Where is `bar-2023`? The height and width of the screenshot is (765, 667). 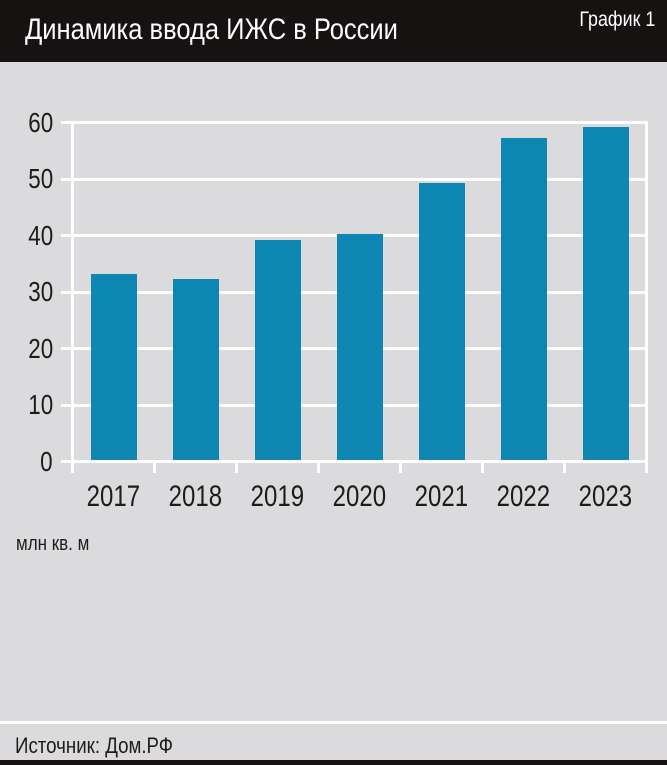
bar-2023 is located at coordinates (605, 293).